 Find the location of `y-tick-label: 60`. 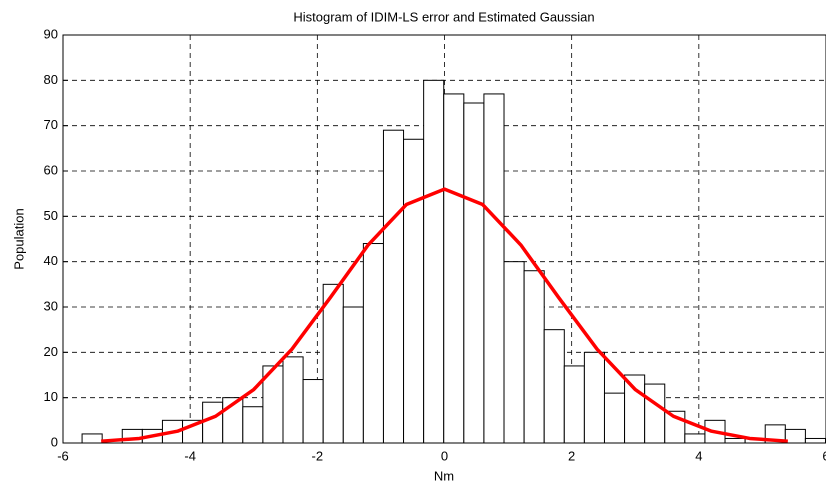

y-tick-label: 60 is located at coordinates (51, 169).